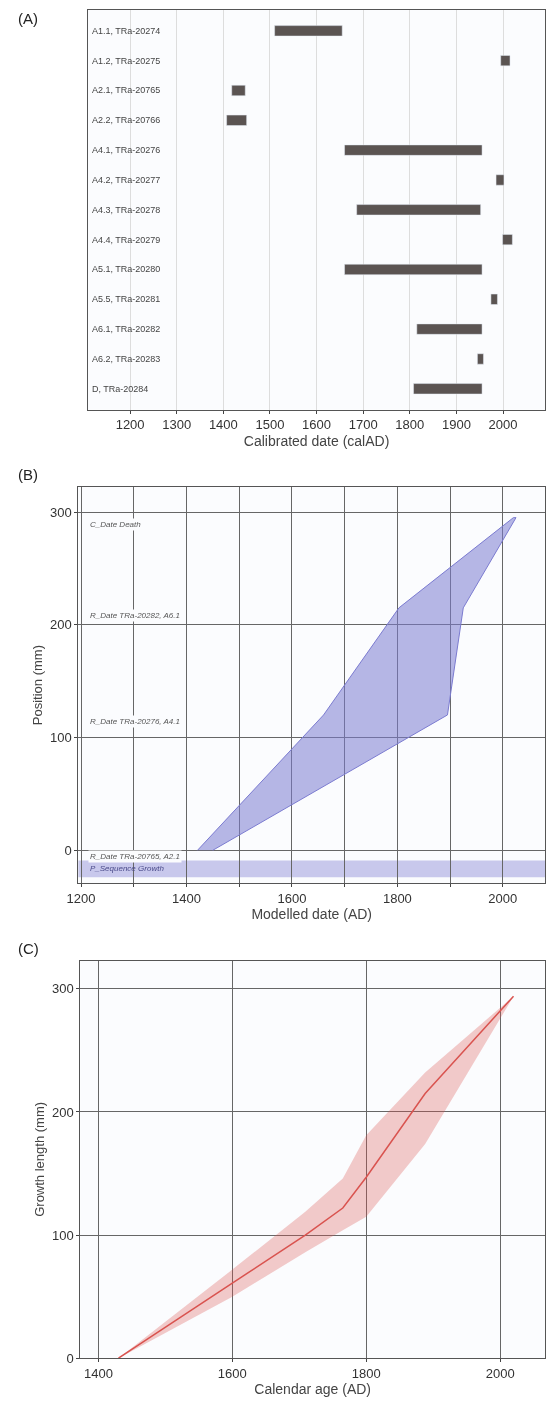 This screenshot has width=546, height=1408. What do you see at coordinates (126, 120) in the screenshot?
I see `y-tick-label: A2.2, TRa-20766` at bounding box center [126, 120].